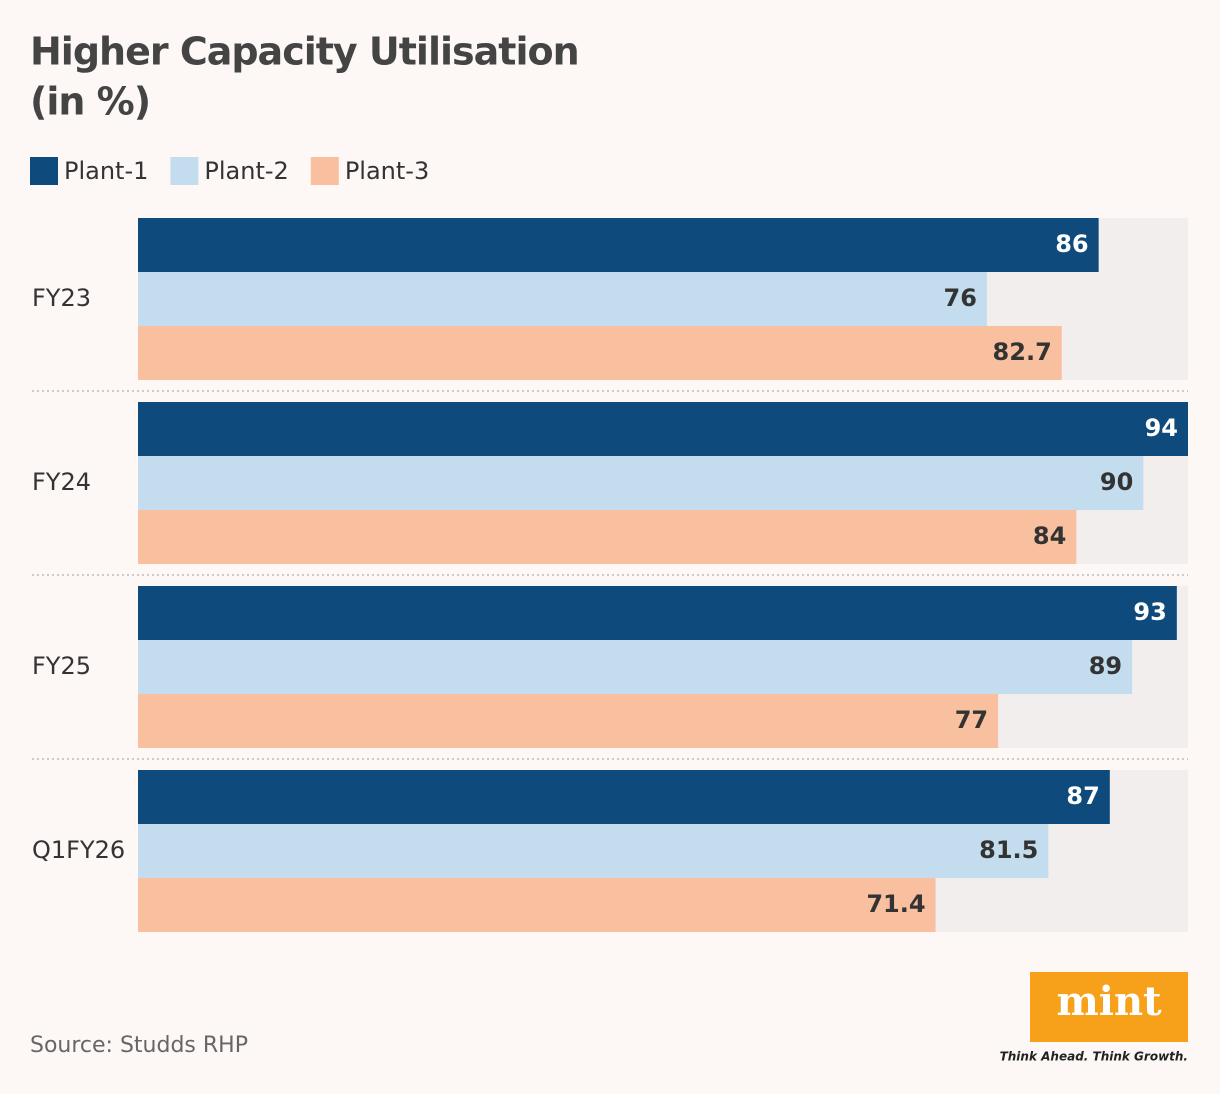 The height and width of the screenshot is (1094, 1220). I want to click on category-label: Q1FY26, so click(78, 850).